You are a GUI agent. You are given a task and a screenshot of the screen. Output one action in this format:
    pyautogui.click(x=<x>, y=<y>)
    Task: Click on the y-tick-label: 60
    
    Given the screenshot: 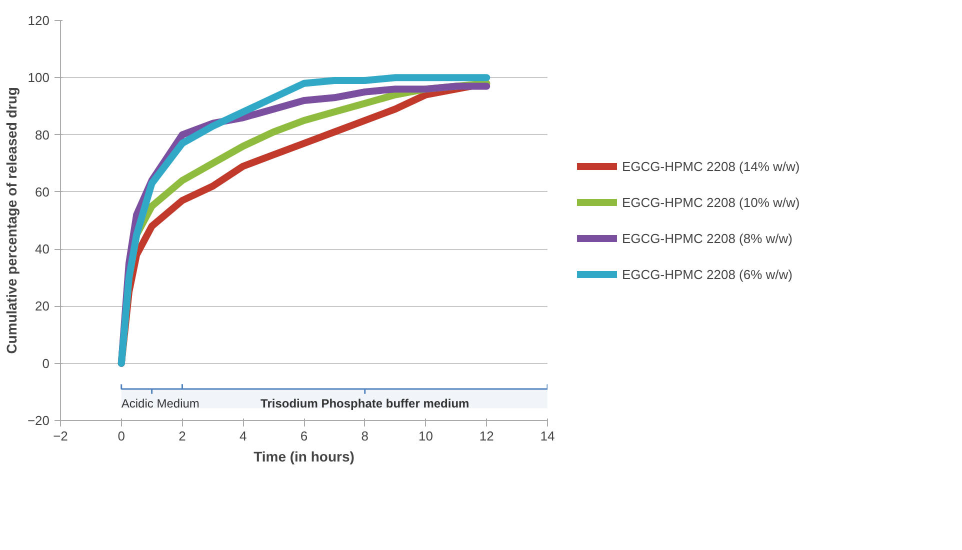 What is the action you would take?
    pyautogui.click(x=42, y=192)
    